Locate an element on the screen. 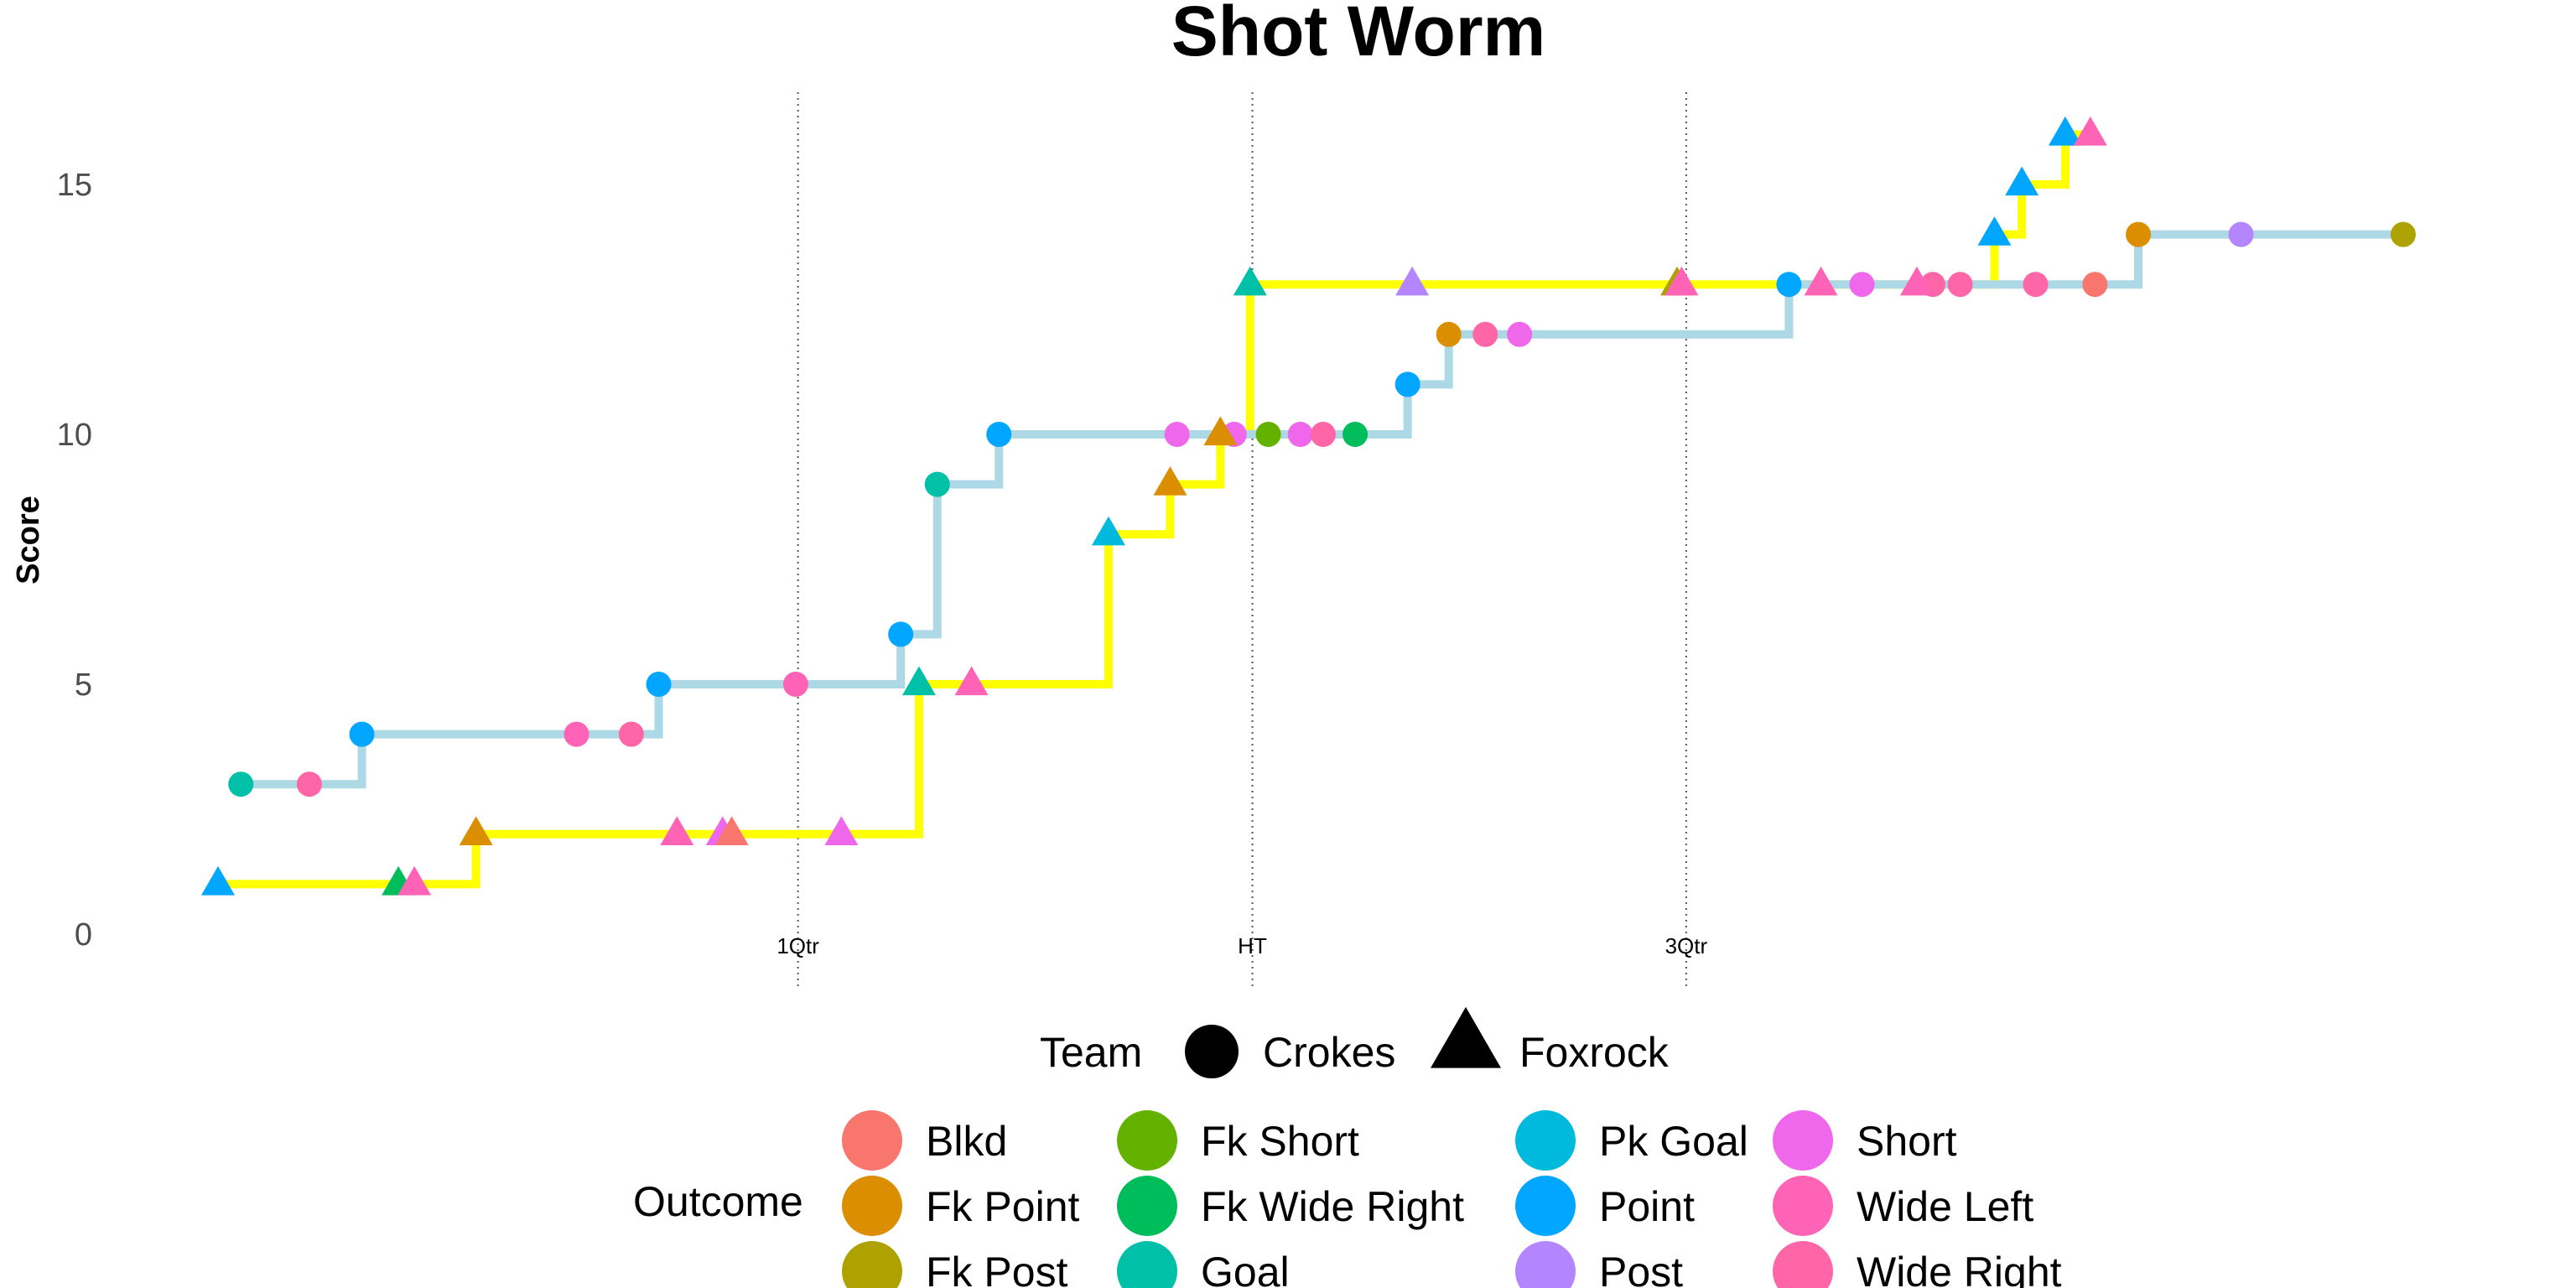  legend-outcome-label: Pk Goal is located at coordinates (1673, 1141).